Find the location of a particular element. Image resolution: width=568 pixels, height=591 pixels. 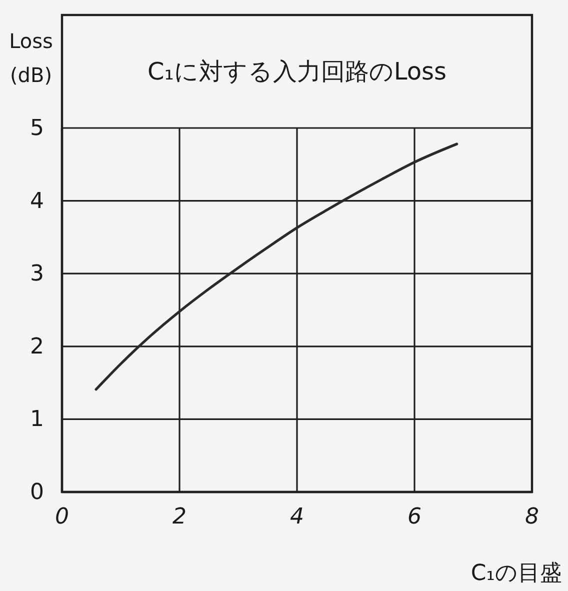

y-tick-label: 2 is located at coordinates (37, 347).